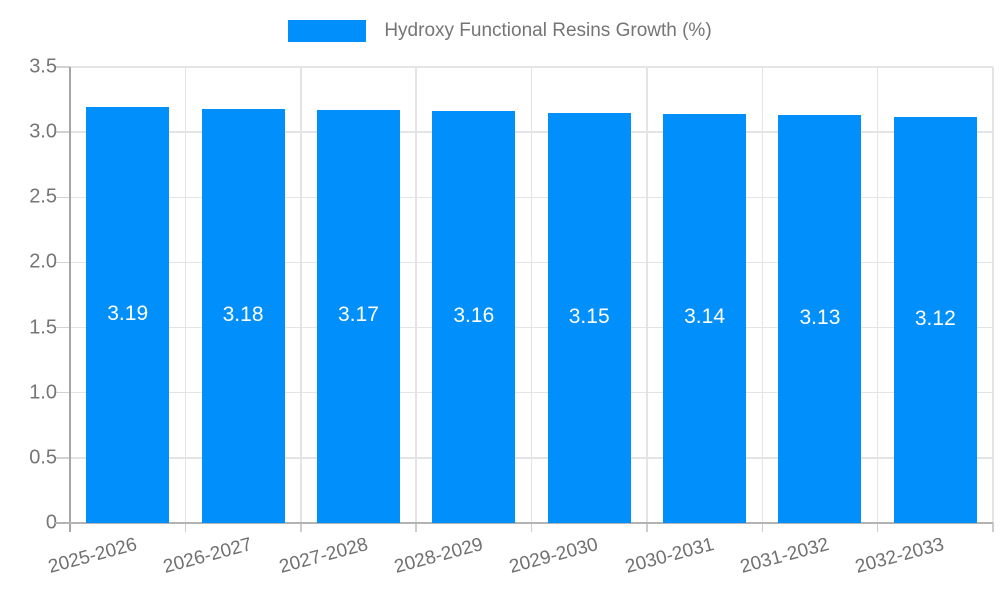 The image size is (1000, 600). Describe the element at coordinates (785, 556) in the screenshot. I see `x-axis-tick-label: 2031-2032` at that location.